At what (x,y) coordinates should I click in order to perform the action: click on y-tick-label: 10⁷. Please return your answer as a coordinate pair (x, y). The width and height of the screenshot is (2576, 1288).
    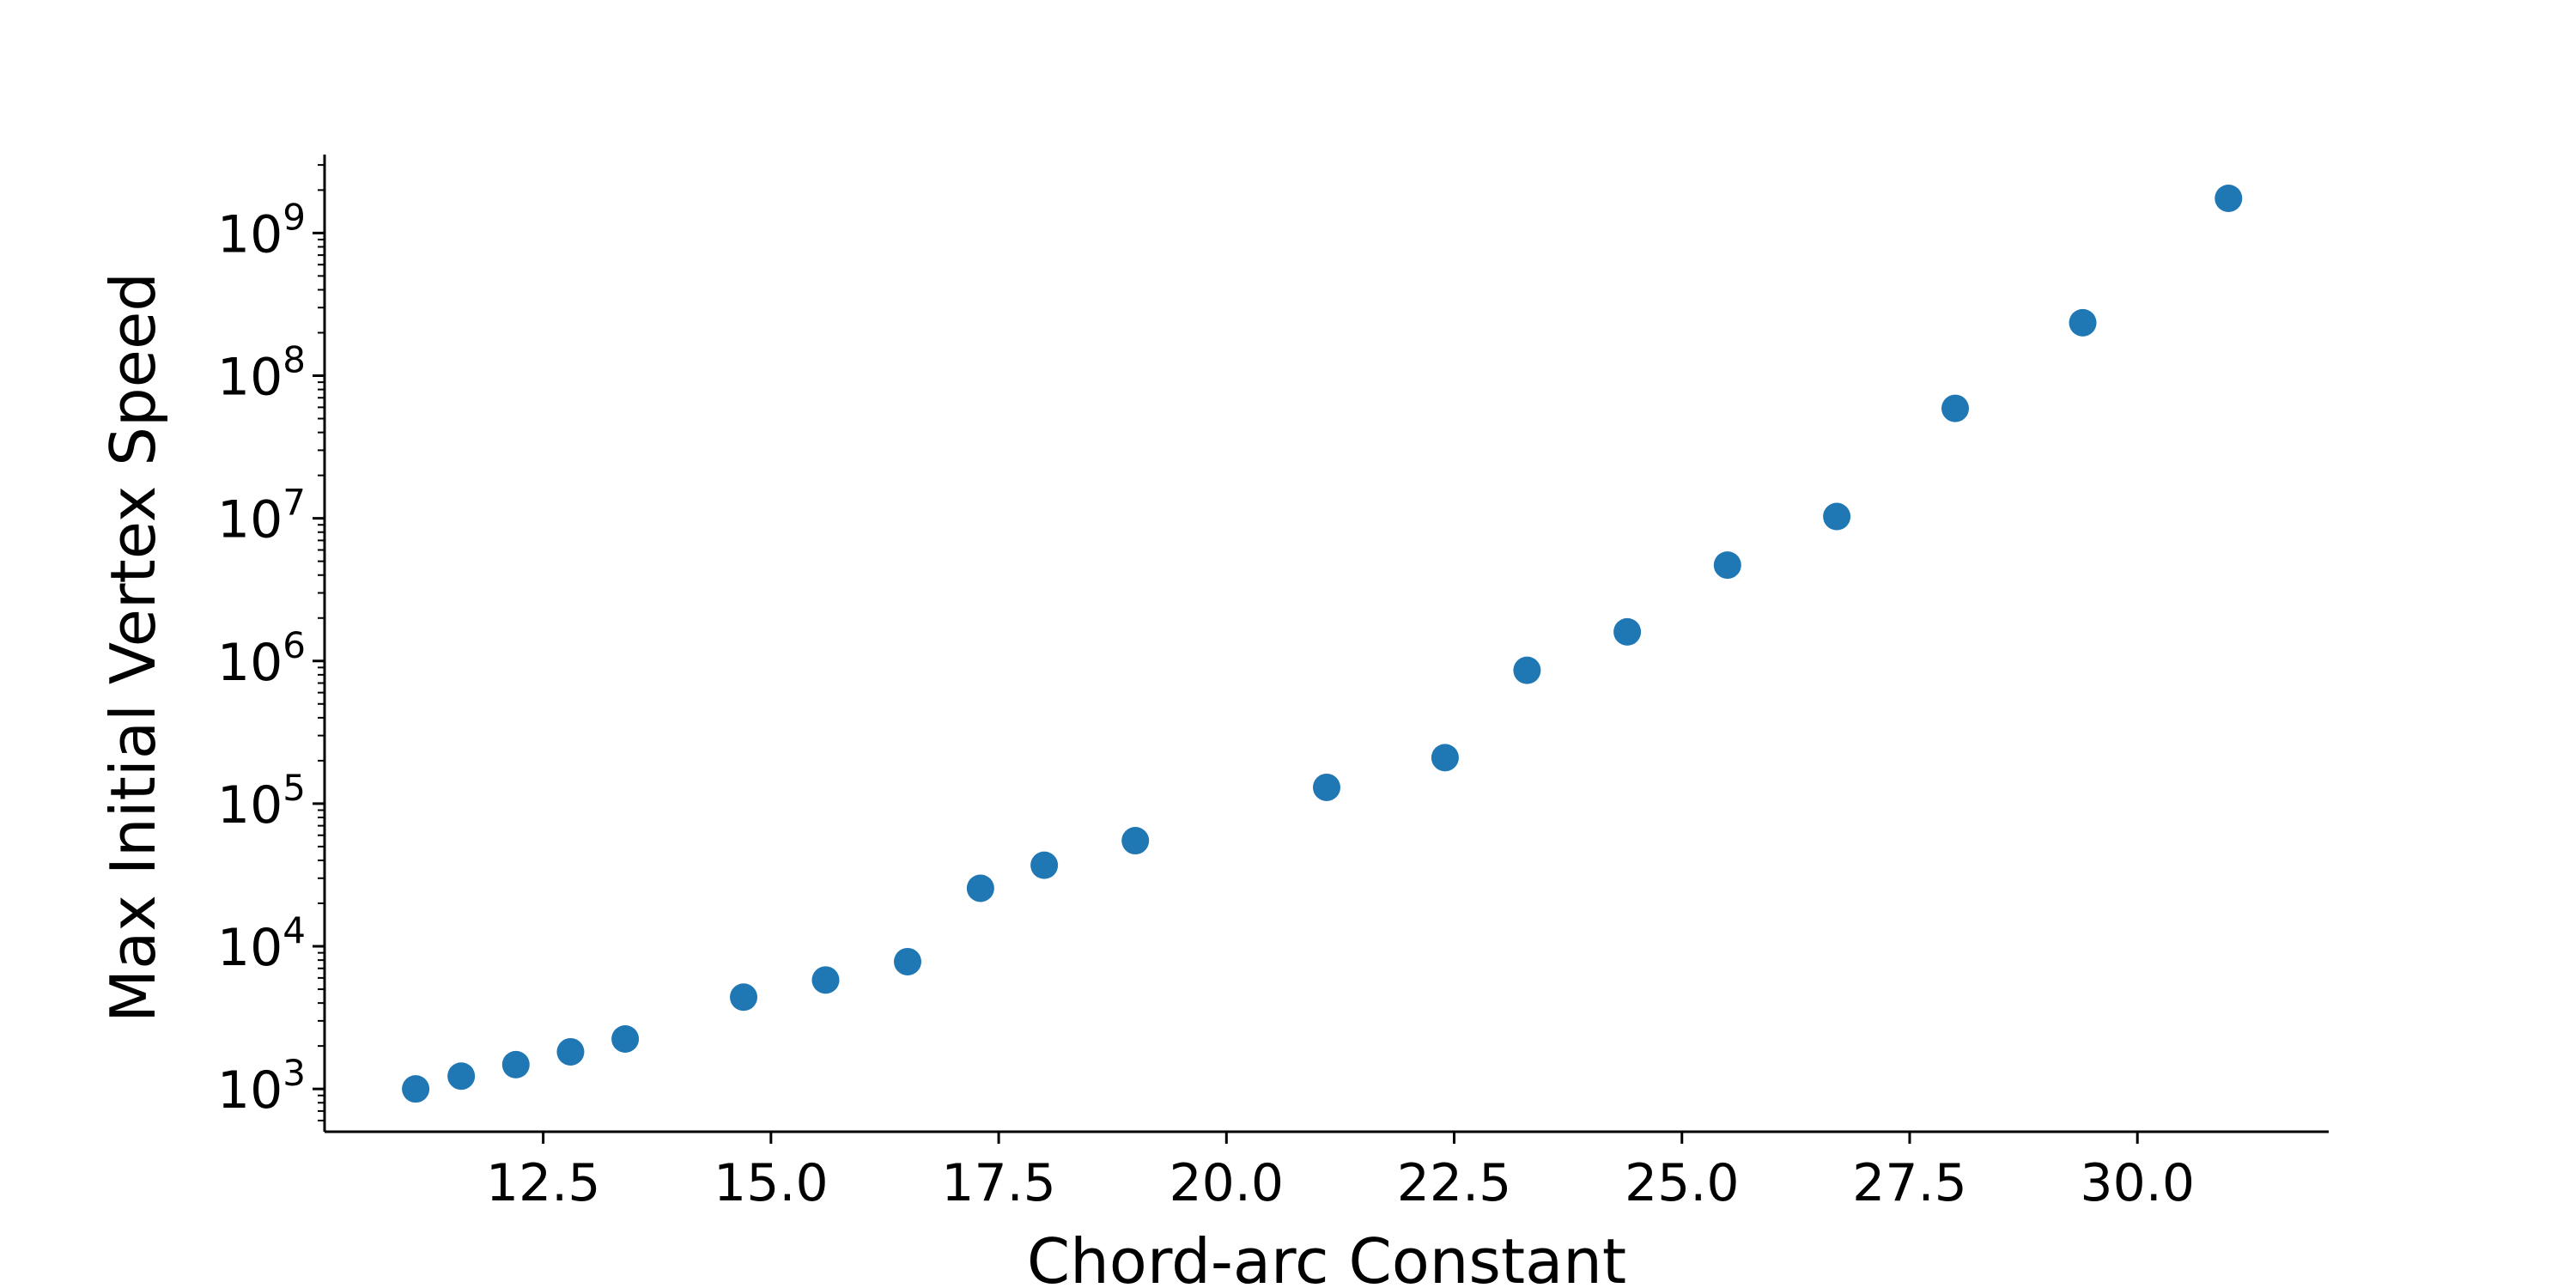
    Looking at the image, I should click on (261, 516).